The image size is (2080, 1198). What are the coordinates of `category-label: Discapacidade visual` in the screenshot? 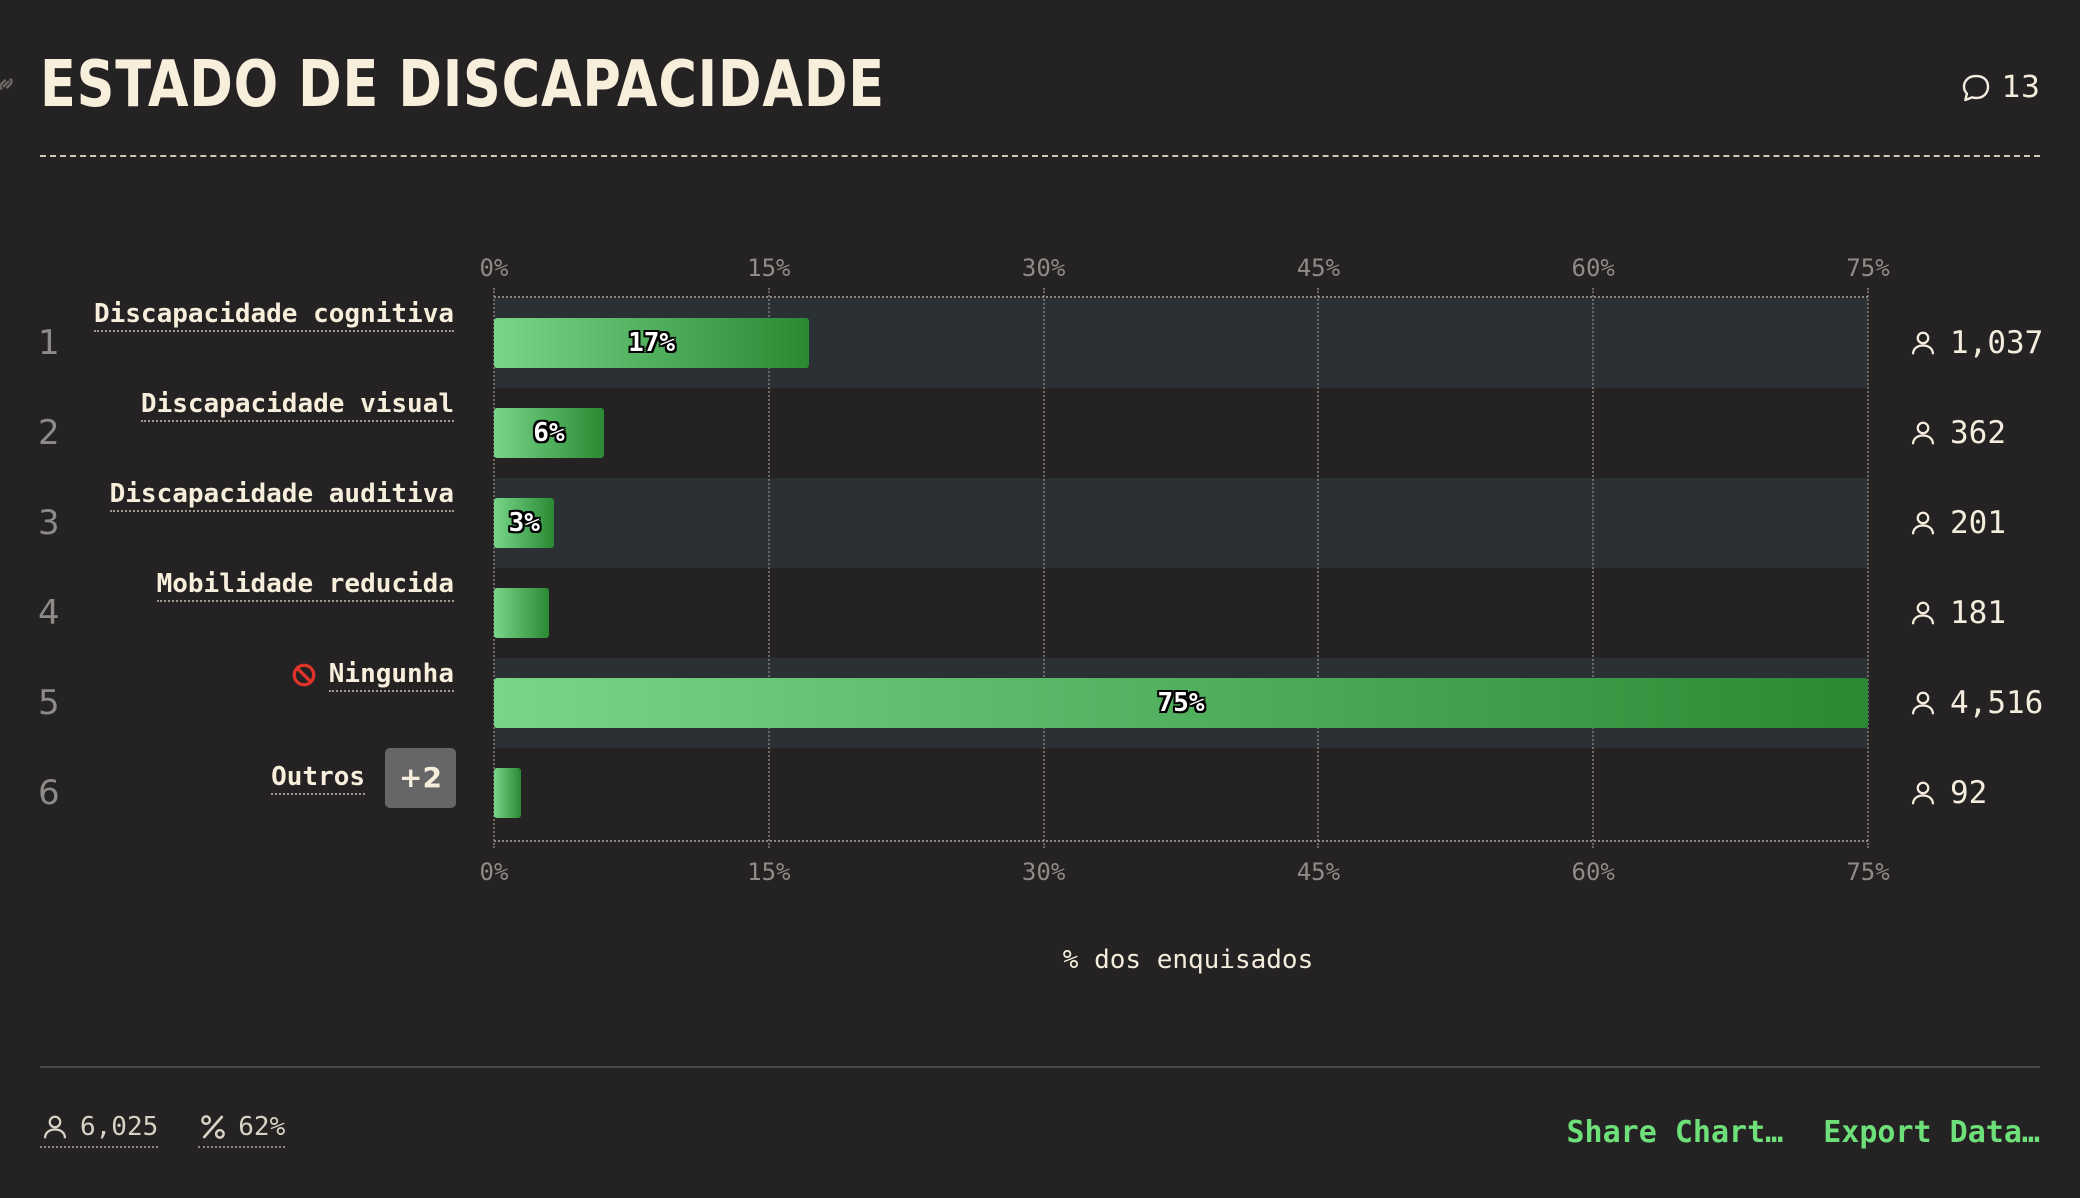 It's located at (297, 405).